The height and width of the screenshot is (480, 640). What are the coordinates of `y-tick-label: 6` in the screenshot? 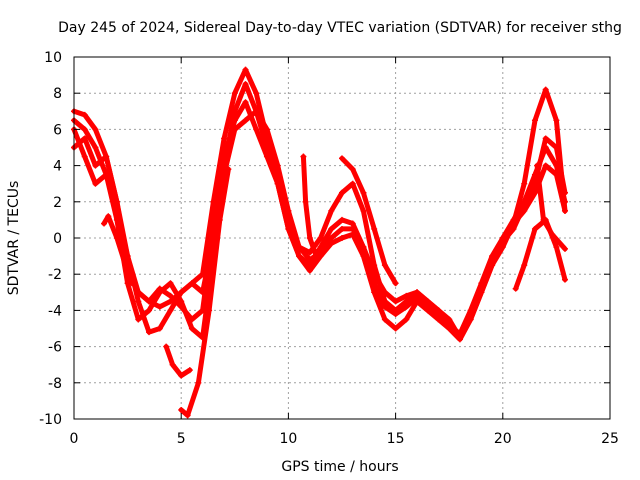 It's located at (57, 130).